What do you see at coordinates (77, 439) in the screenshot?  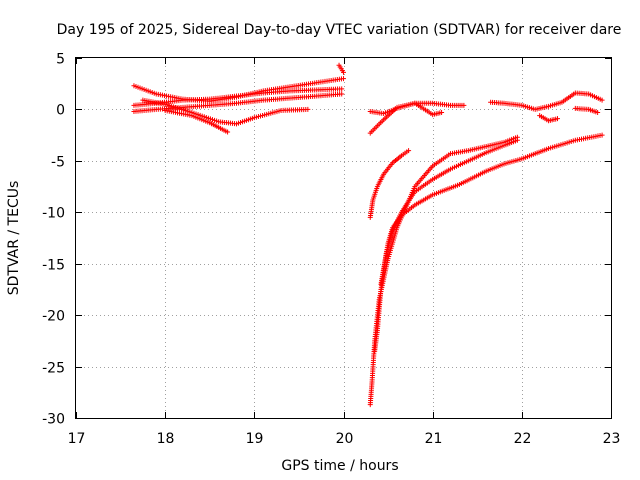 I see `x-tick-label: 17` at bounding box center [77, 439].